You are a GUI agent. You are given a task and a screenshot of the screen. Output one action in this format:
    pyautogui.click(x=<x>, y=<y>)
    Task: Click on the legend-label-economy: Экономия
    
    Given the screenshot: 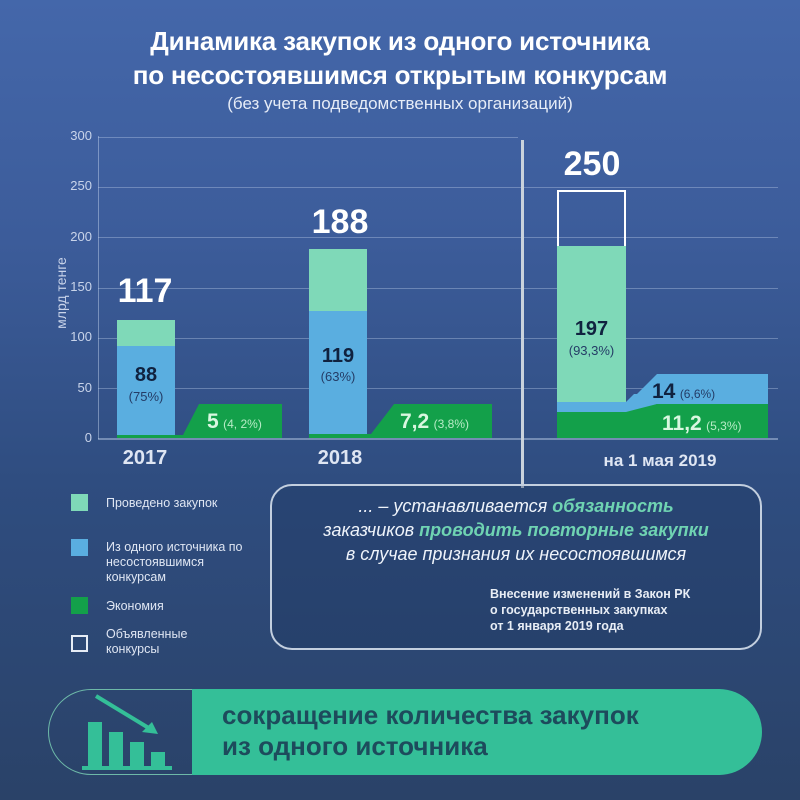 What is the action you would take?
    pyautogui.click(x=135, y=606)
    